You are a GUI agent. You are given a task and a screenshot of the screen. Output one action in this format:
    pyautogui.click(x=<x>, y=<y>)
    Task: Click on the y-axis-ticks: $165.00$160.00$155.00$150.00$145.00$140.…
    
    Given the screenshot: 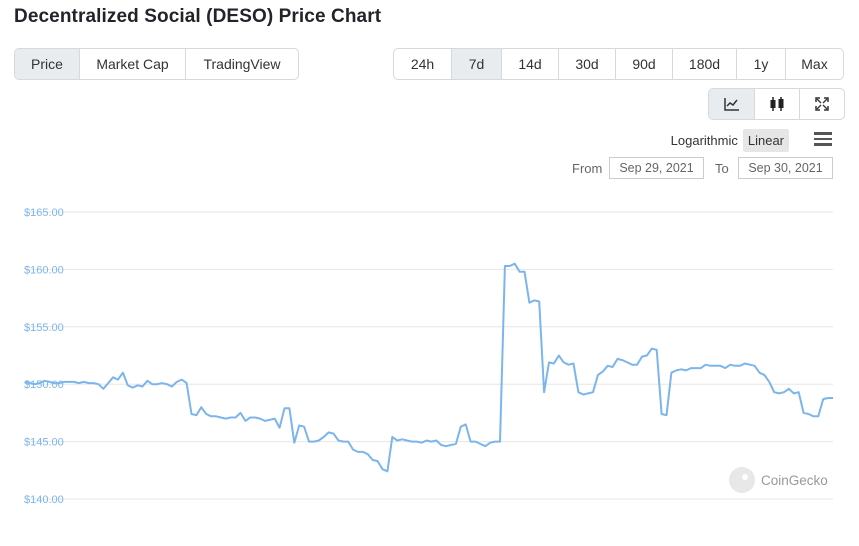 What is the action you would take?
    pyautogui.click(x=44, y=356)
    